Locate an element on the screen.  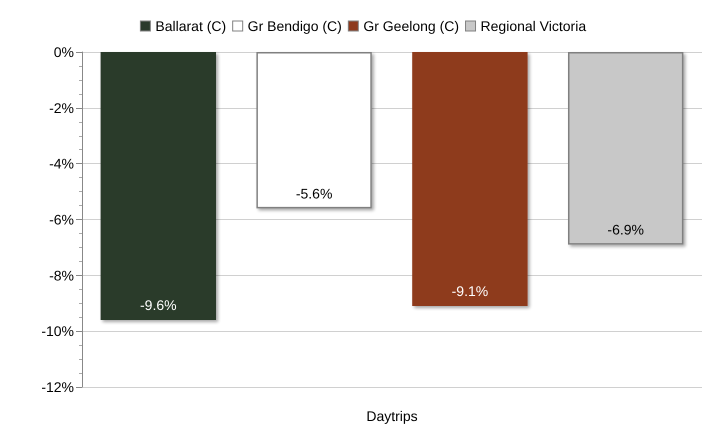
y-tick-label: -12% is located at coordinates (57, 387).